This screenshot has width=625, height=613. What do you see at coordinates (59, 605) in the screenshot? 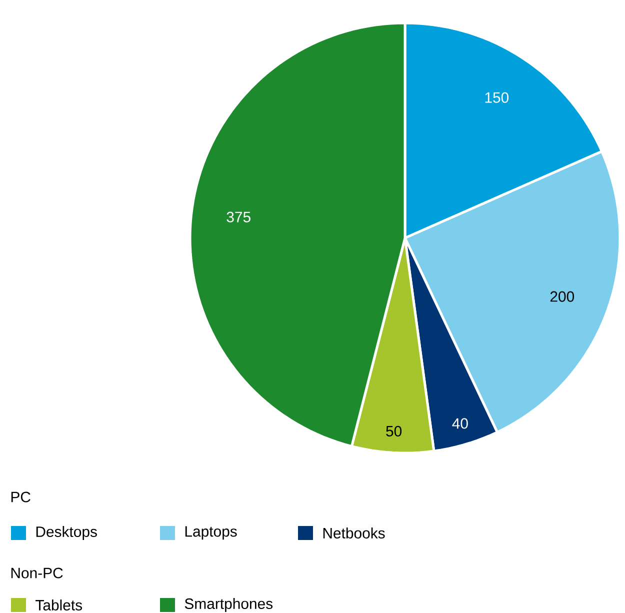
I see `legend-label: Tablets` at bounding box center [59, 605].